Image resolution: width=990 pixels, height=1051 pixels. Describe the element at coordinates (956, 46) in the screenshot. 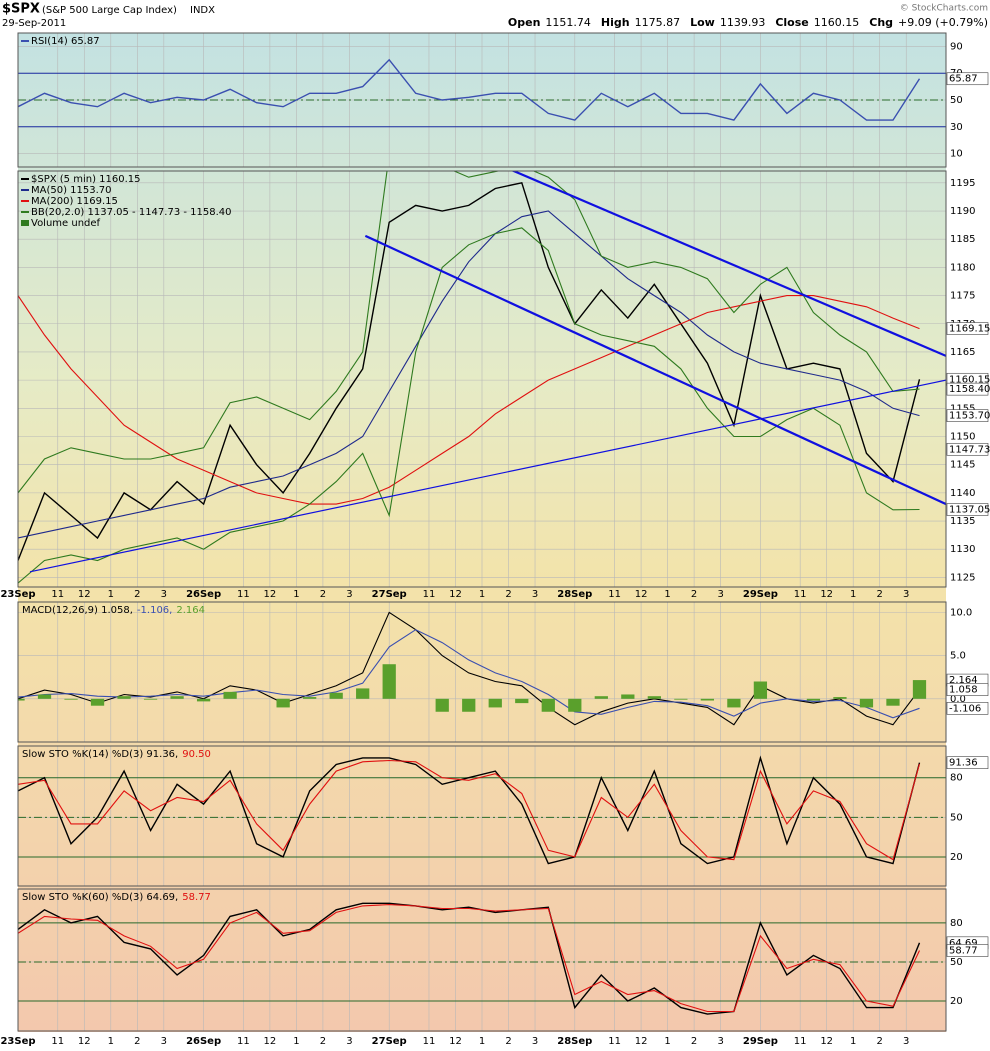

I see `y-tick-label: 90` at that location.